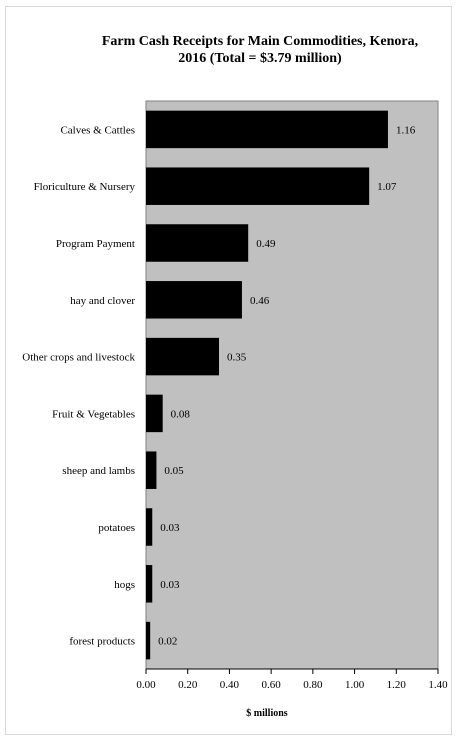 This screenshot has width=459, height=741. Describe the element at coordinates (78, 358) in the screenshot. I see `category-label: Other crops and livestock` at that location.